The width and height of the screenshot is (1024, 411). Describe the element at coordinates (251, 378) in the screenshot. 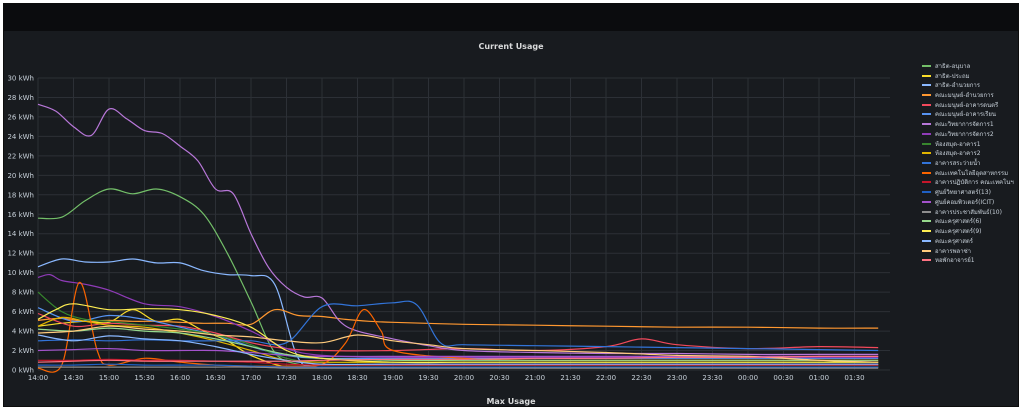

I see `x-tick-label: 17:00` at that location.